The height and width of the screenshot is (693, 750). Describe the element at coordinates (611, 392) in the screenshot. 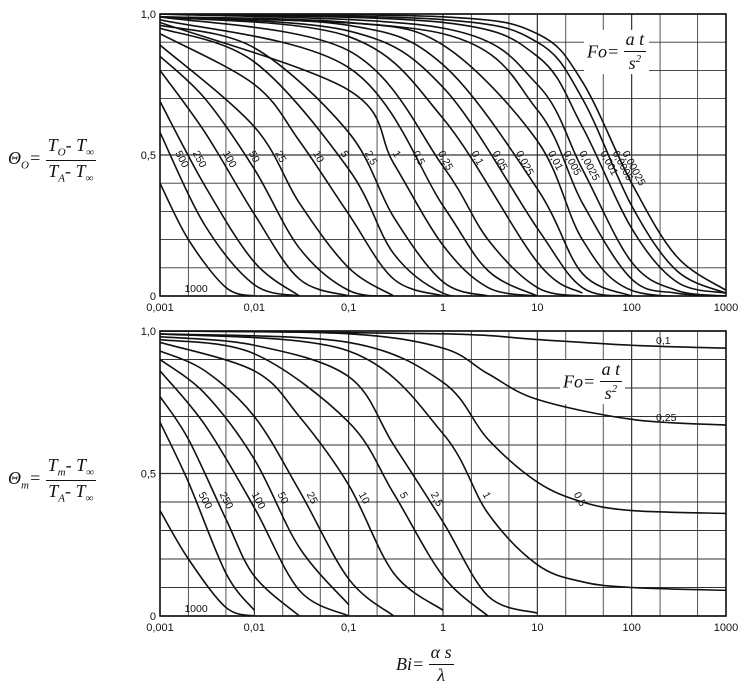

I see `bottom-fo-denominator: s2` at that location.